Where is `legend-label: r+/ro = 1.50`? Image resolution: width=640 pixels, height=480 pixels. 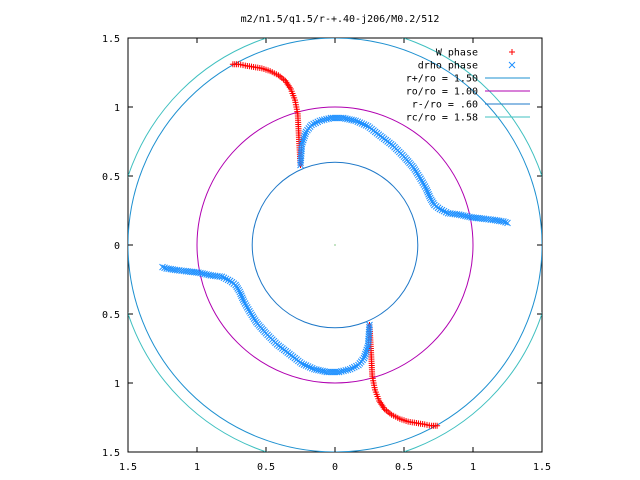
legend-label: r+/ro = 1.50 is located at coordinates (442, 79).